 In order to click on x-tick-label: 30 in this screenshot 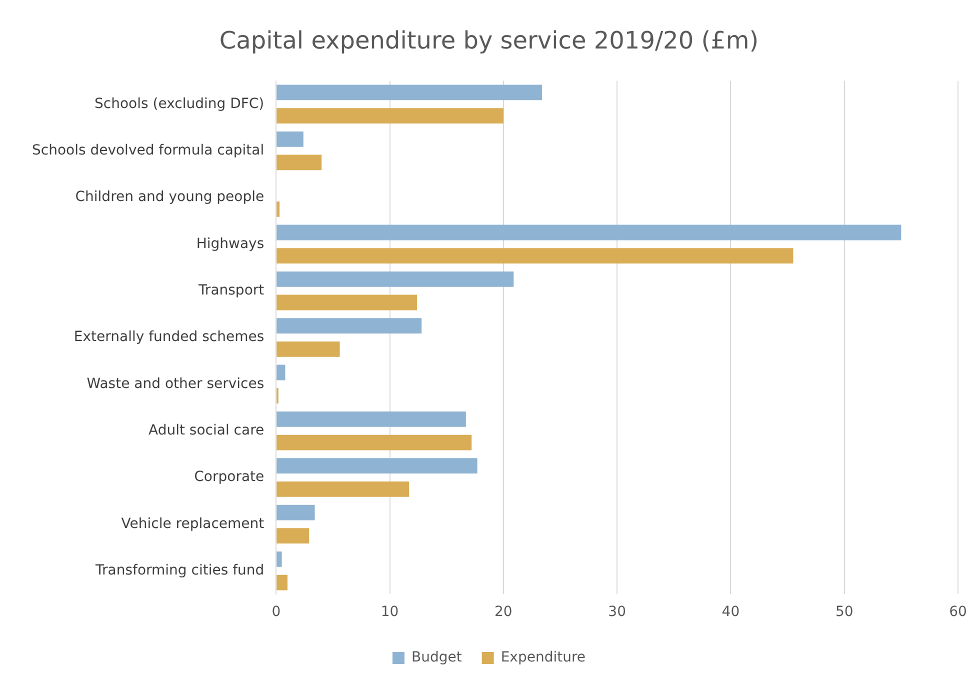, I will do `click(617, 612)`.